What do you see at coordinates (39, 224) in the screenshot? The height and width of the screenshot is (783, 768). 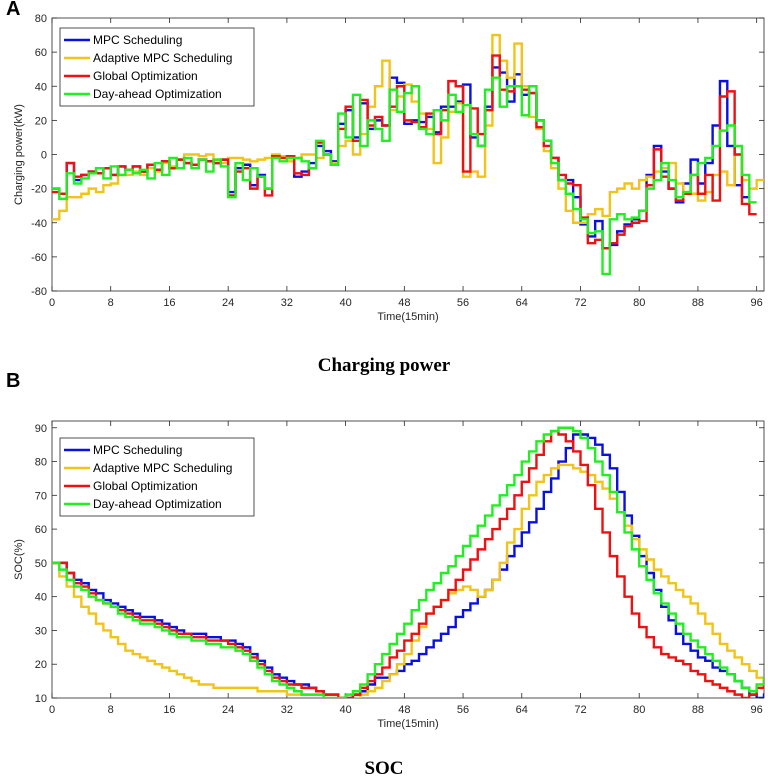 I see `chart-a-y-tick-label: -40` at bounding box center [39, 224].